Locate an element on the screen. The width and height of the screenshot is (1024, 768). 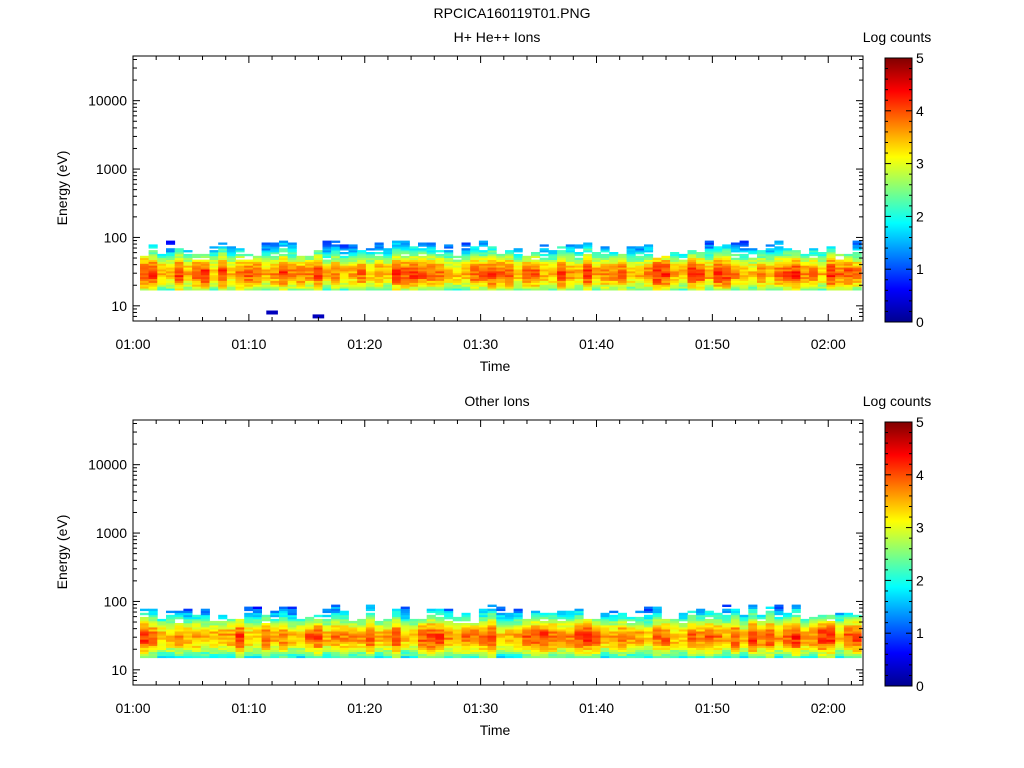
y-axis-label: Energy (eV) is located at coordinates (62, 188).